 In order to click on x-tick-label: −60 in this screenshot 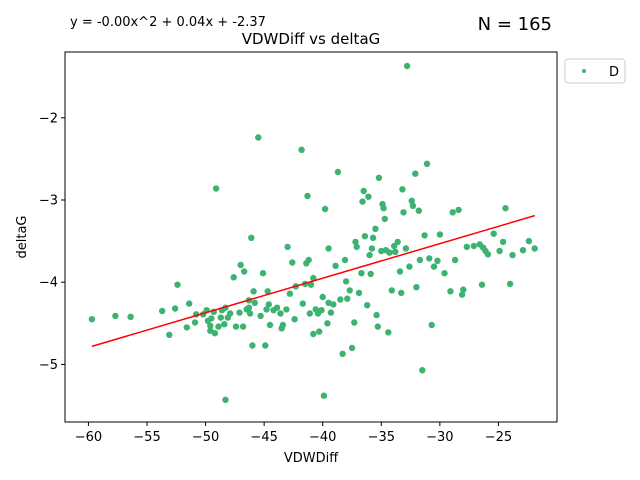, I will do `click(88, 437)`.